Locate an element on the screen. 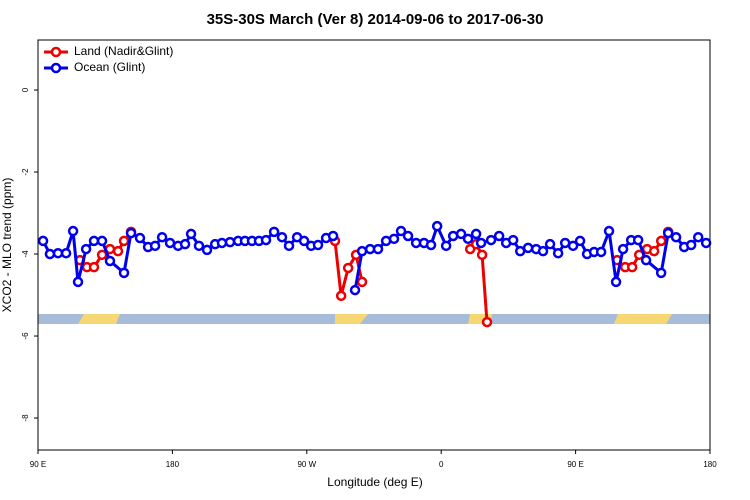 This screenshot has width=750, height=500. legend: Land (Nadir&Glint) Ocean (Glint) is located at coordinates (108, 59).